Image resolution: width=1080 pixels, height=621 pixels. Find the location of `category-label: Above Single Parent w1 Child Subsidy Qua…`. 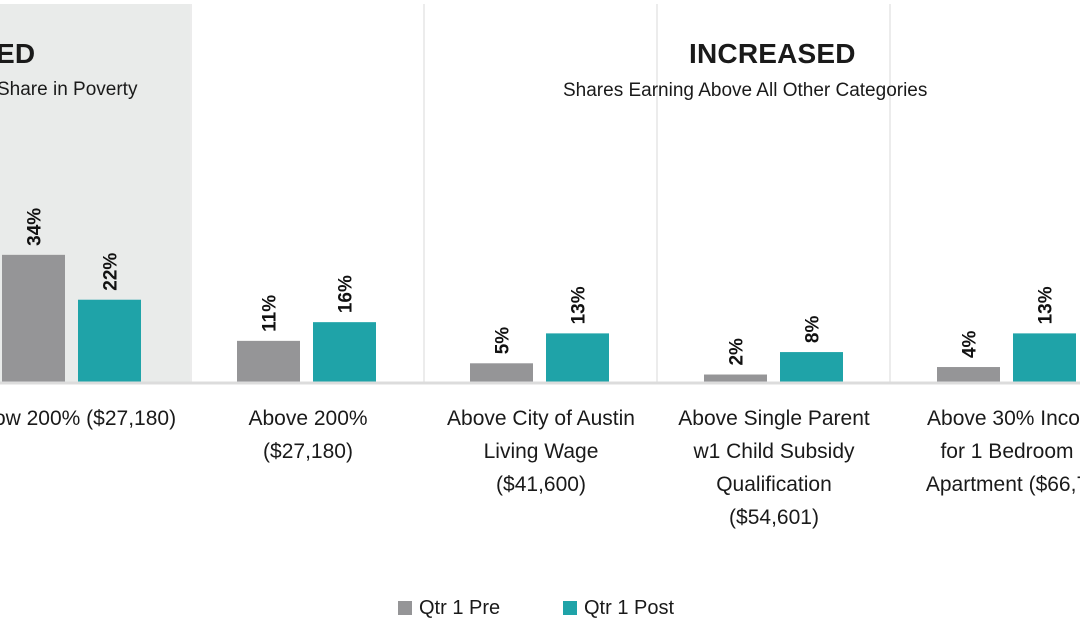

category-label: Above Single Parent w1 Child Subsidy Qua… is located at coordinates (774, 468).